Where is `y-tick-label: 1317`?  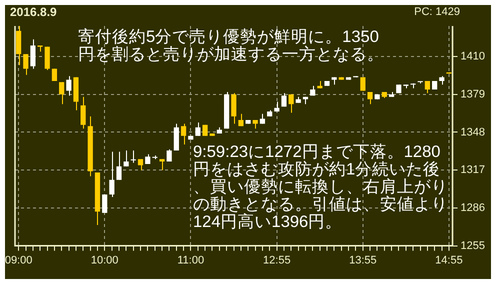 y-tick-label: 1317 is located at coordinates (473, 170).